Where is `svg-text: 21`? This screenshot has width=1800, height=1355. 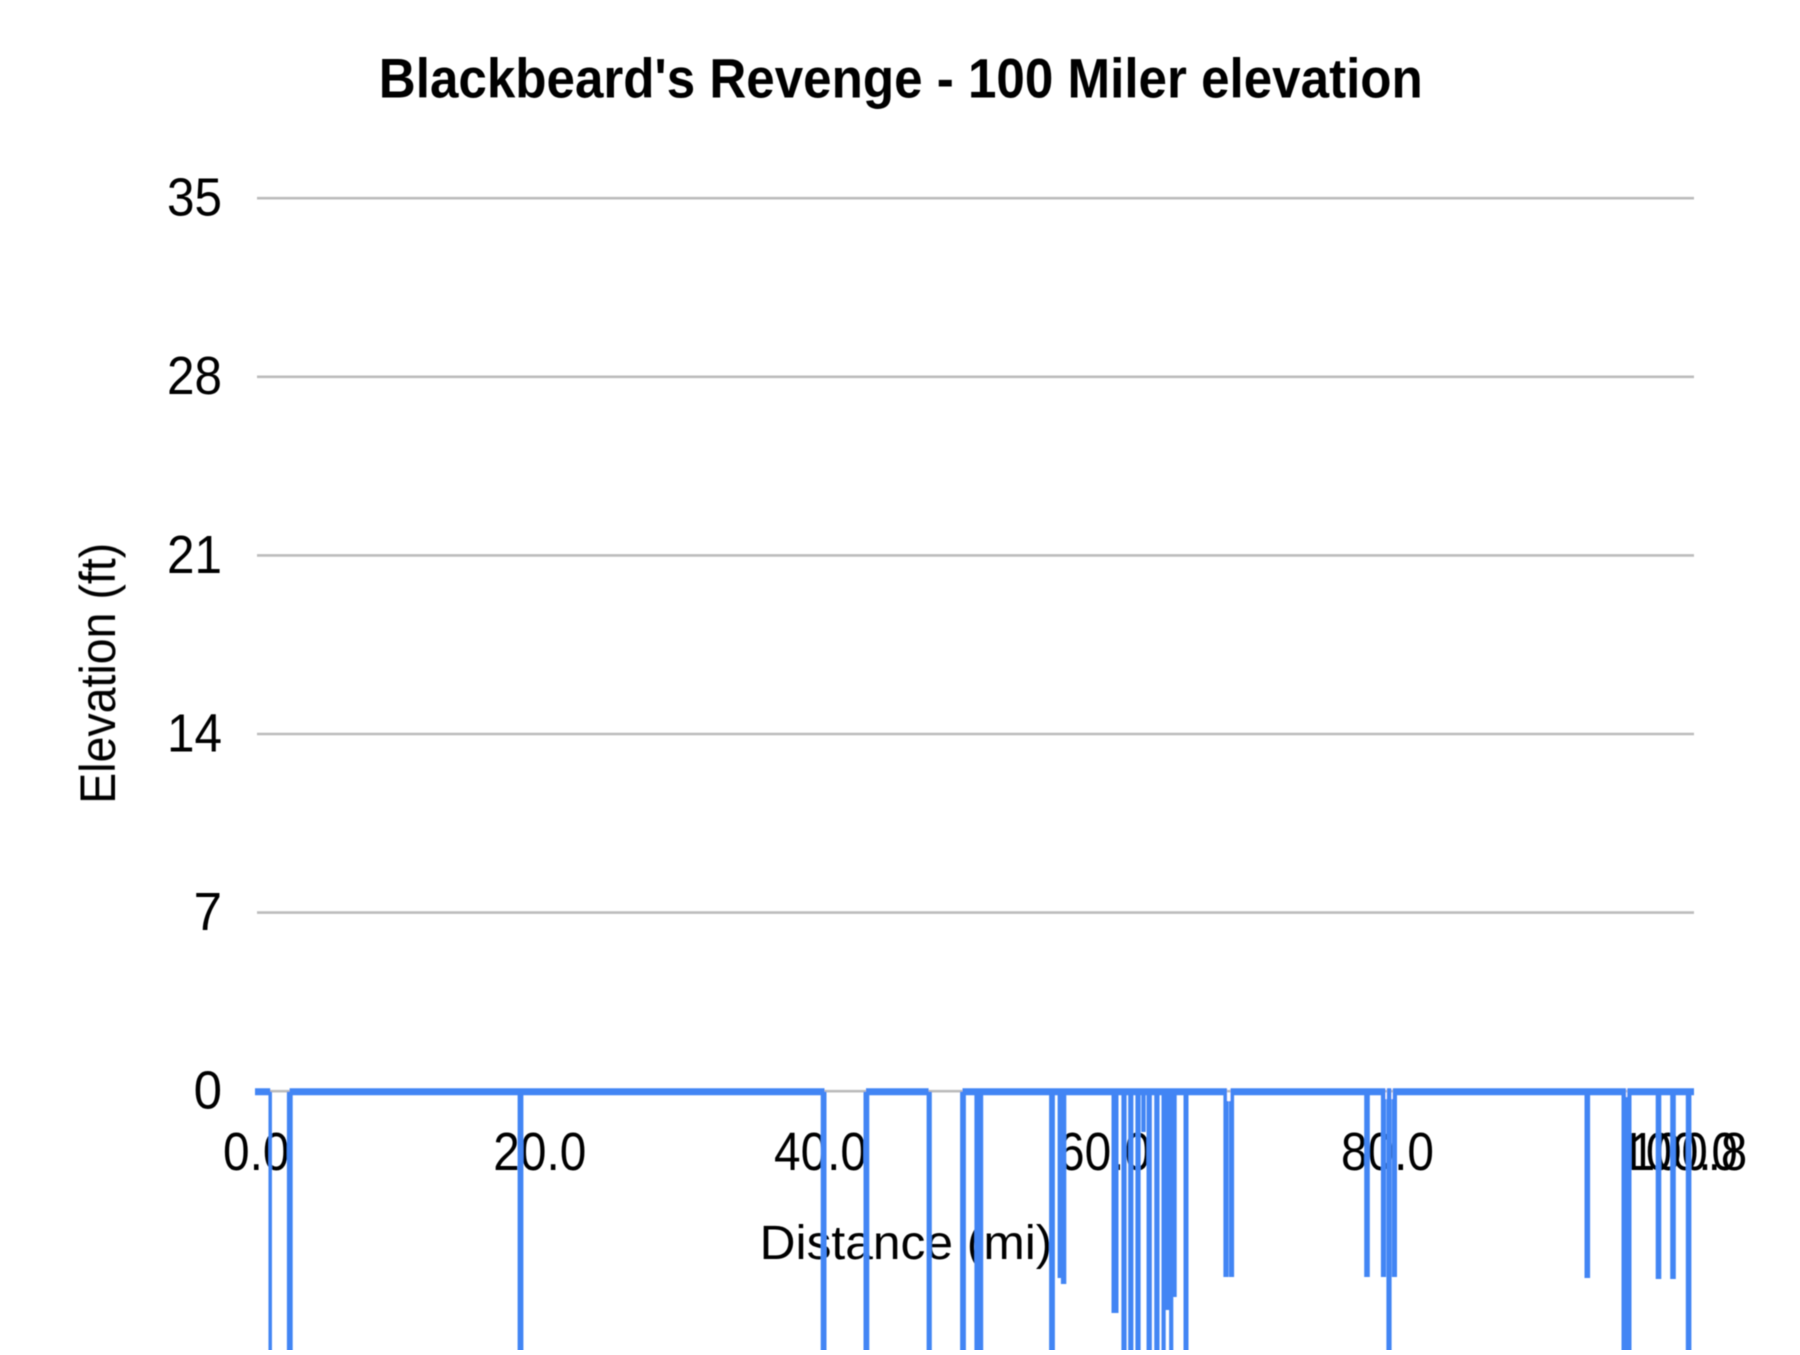
svg-text: 21 is located at coordinates (194, 555).